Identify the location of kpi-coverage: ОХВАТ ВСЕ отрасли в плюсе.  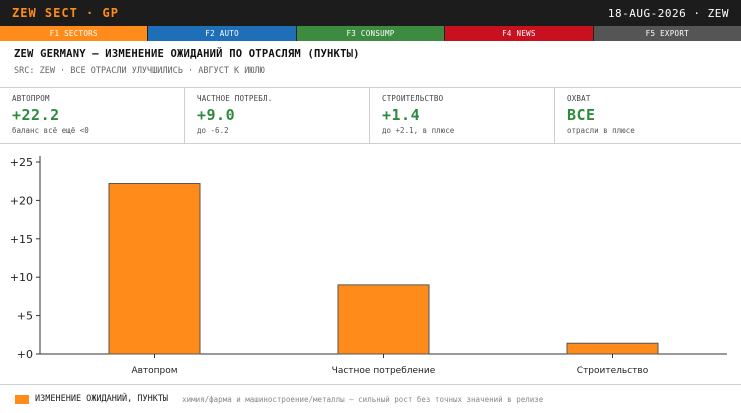
(648, 115).